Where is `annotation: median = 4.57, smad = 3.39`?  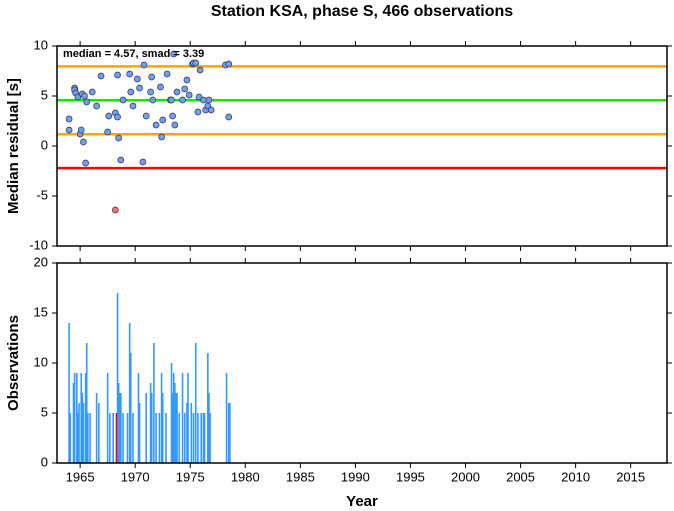
annotation: median = 4.57, smad = 3.39 is located at coordinates (133, 54).